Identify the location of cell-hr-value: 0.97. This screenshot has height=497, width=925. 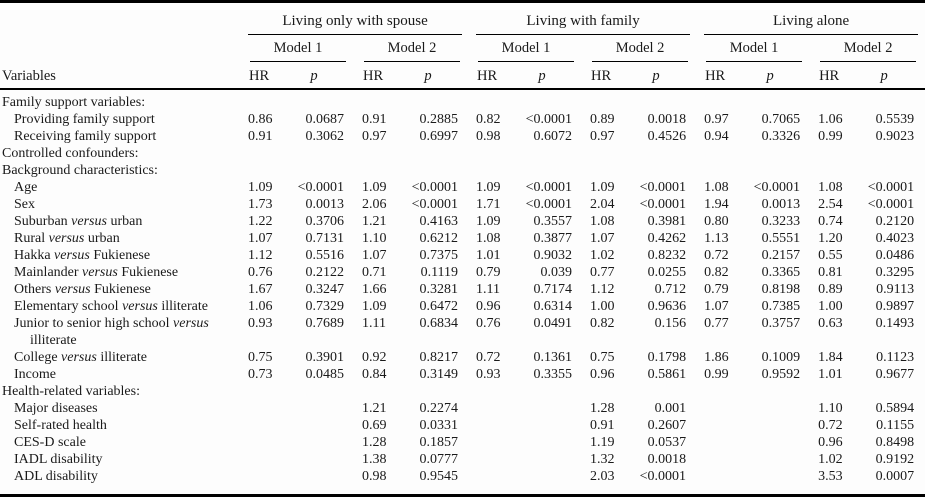
(716, 119).